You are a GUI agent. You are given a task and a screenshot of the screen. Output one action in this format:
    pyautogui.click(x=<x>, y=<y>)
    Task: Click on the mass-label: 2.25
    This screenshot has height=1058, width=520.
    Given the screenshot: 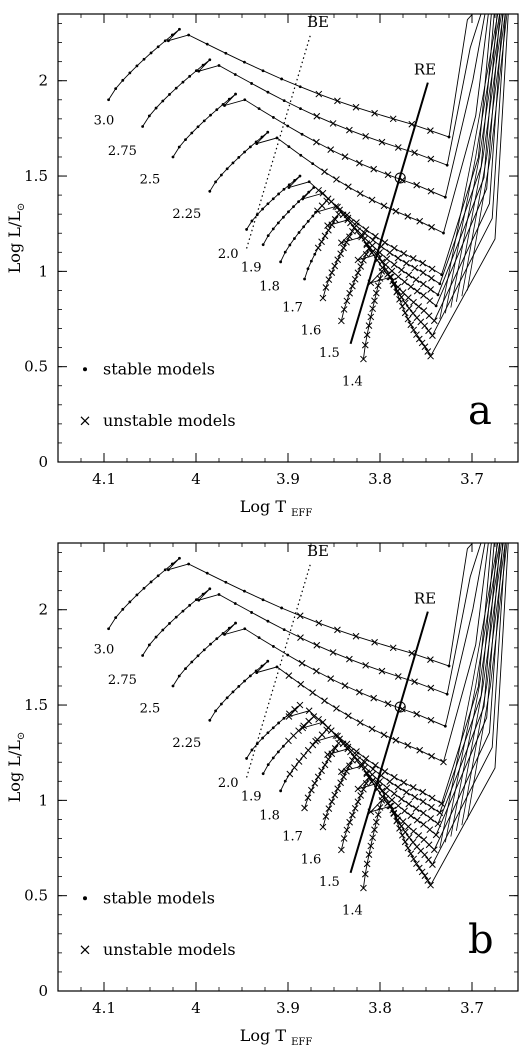 What is the action you would take?
    pyautogui.click(x=186, y=743)
    